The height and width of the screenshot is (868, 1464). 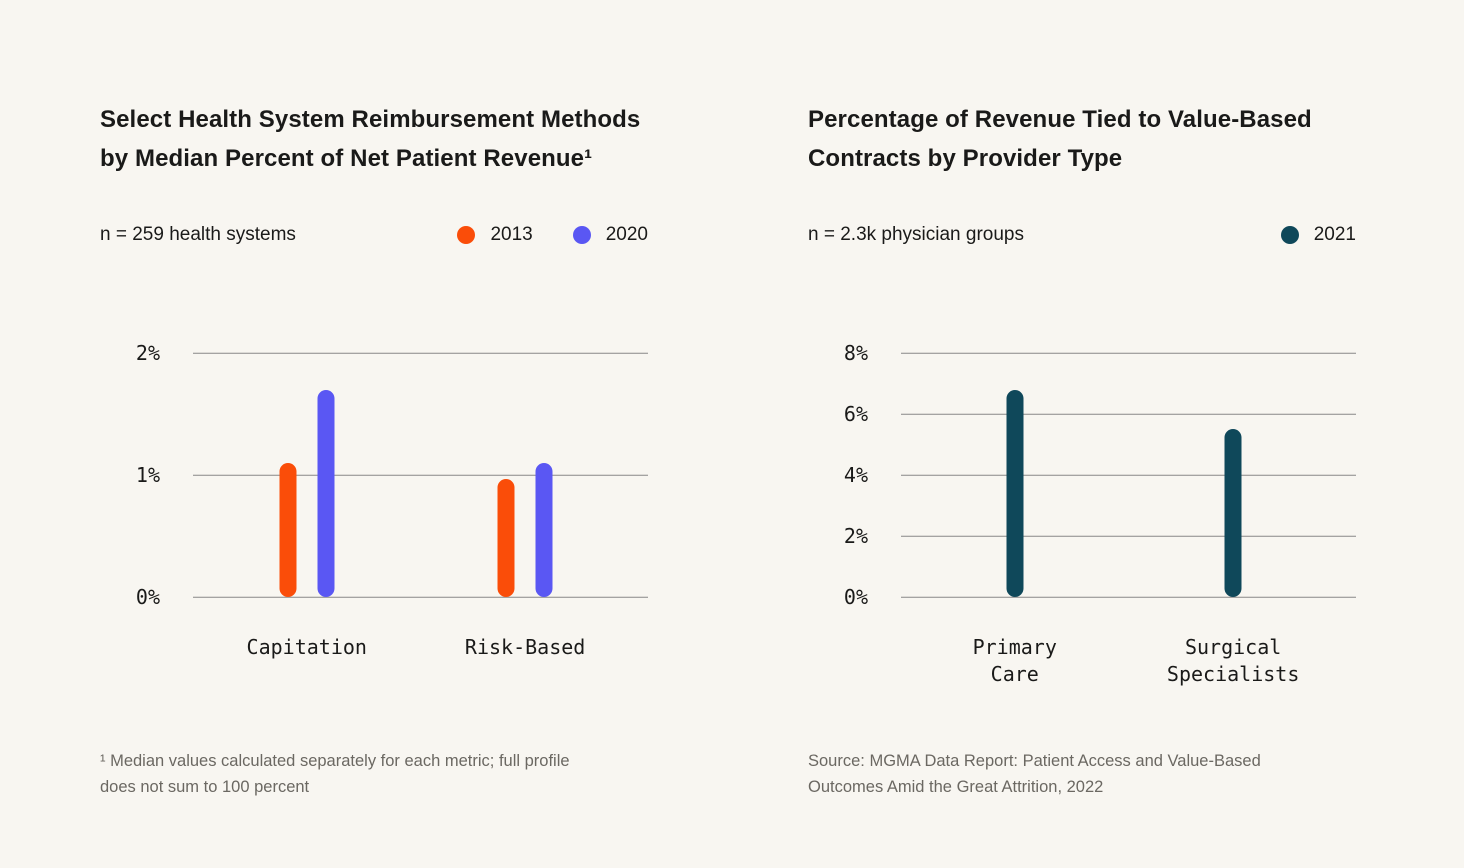 I want to click on legend-label: 2013, so click(x=511, y=234).